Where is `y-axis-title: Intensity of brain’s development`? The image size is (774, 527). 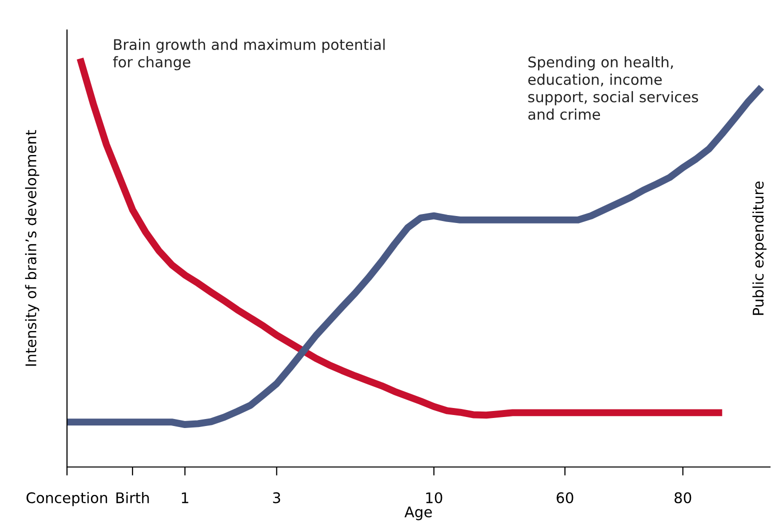
y-axis-title: Intensity of brain’s development is located at coordinates (32, 248).